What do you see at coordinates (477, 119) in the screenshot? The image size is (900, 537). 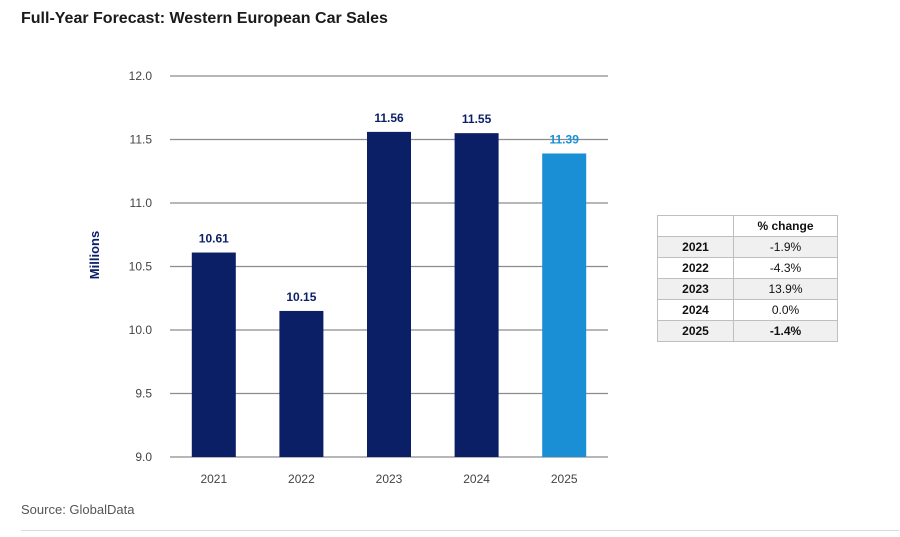 I see `data-label: 11.55` at bounding box center [477, 119].